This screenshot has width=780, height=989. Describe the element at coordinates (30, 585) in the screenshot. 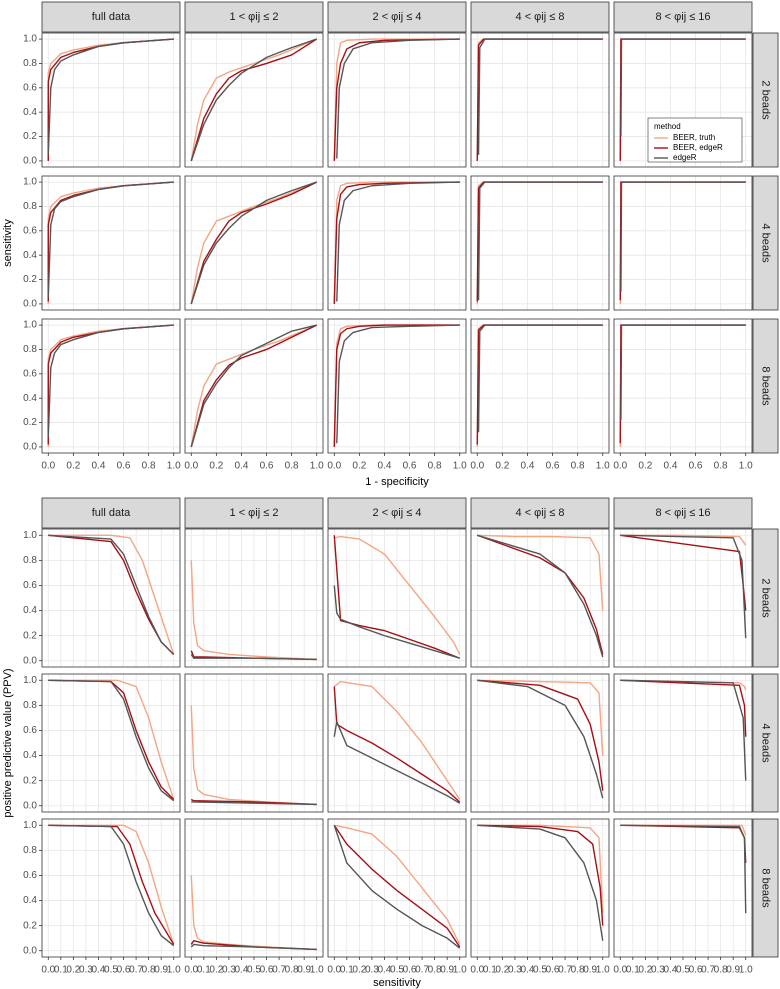

I see `y-tick-label: 0.6` at that location.